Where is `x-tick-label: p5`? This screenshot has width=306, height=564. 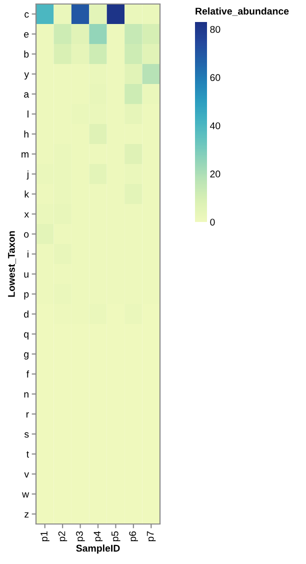
x-tick-label: p5 is located at coordinates (116, 536).